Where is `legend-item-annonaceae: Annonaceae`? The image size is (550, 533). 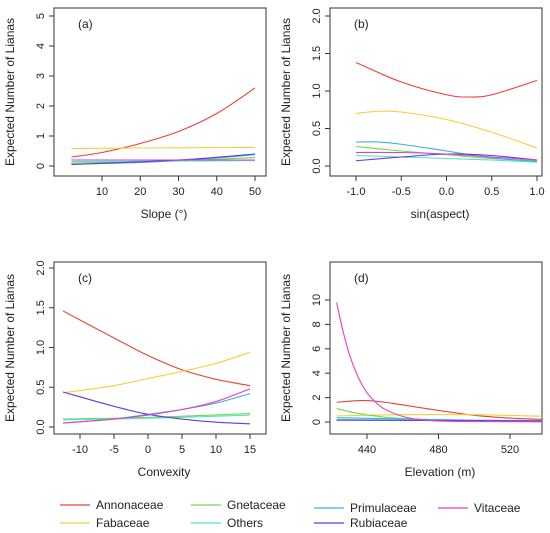
legend-item-annonaceae: Annonaceae is located at coordinates (112, 505).